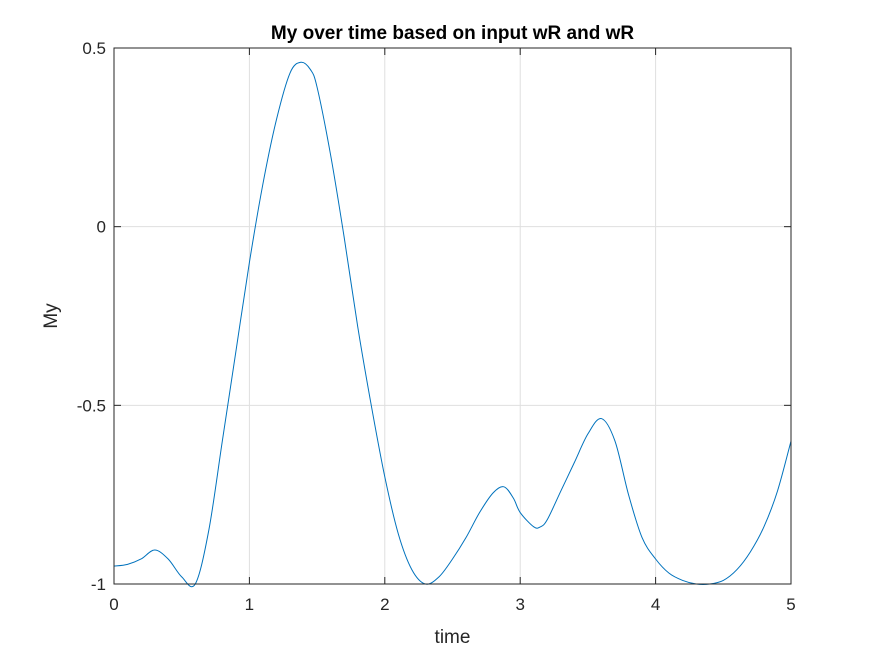 The image size is (875, 661). What do you see at coordinates (94, 48) in the screenshot?
I see `y-tick-label: 0.5` at bounding box center [94, 48].